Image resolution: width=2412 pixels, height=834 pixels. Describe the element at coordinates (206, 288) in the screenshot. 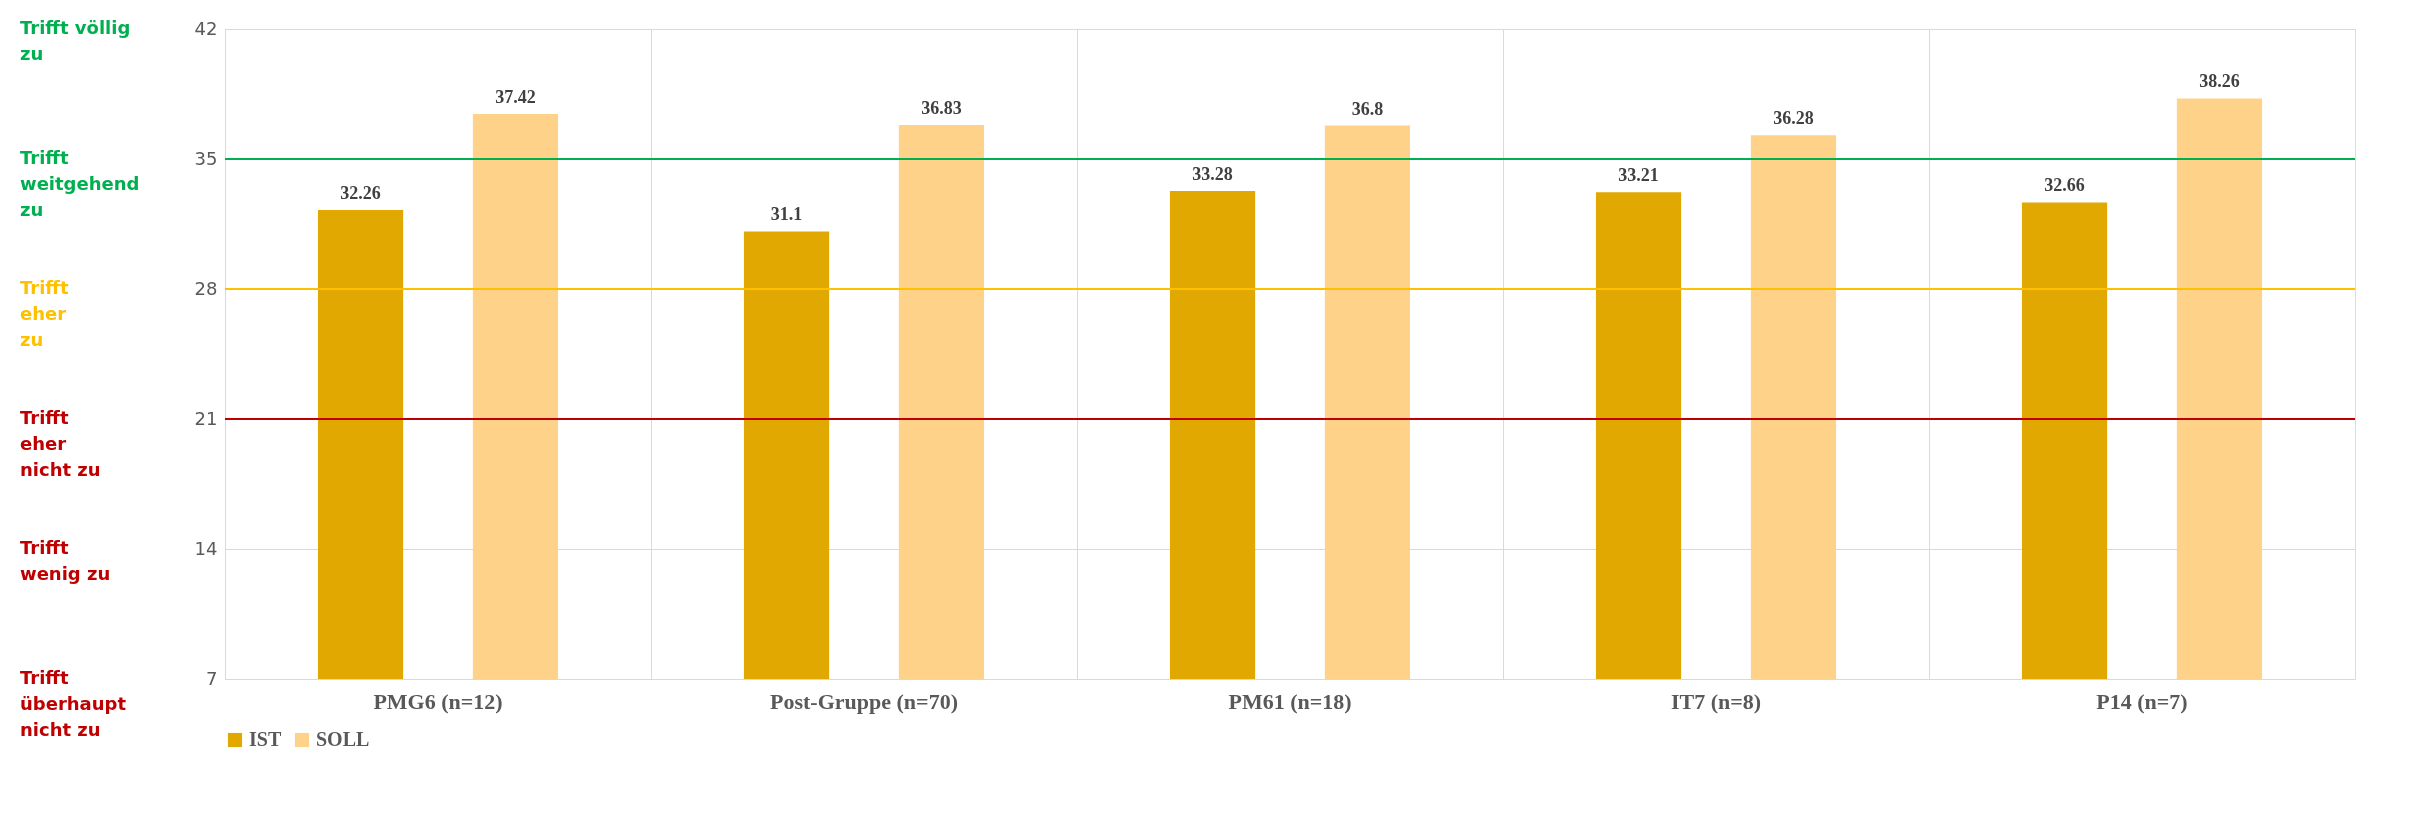

I see `y-tick-label: 28` at that location.